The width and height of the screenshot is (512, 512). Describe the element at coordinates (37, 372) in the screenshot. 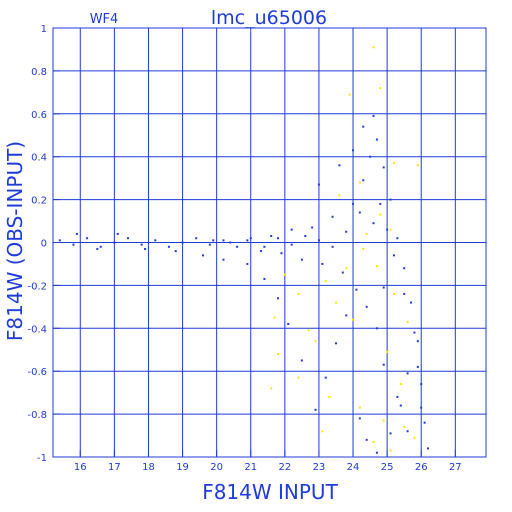

I see `y-tick-label-2: -0.6` at that location.